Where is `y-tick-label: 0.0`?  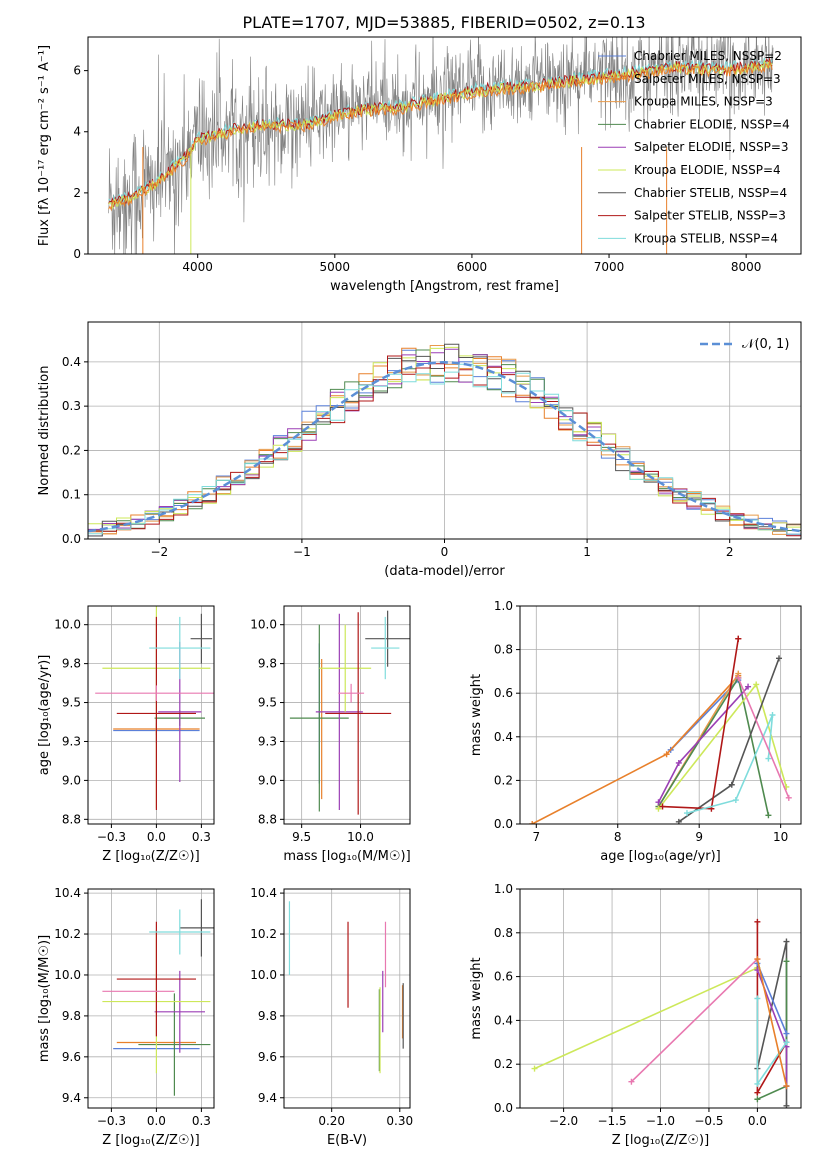
y-tick-label: 0.0 is located at coordinates (503, 1108).